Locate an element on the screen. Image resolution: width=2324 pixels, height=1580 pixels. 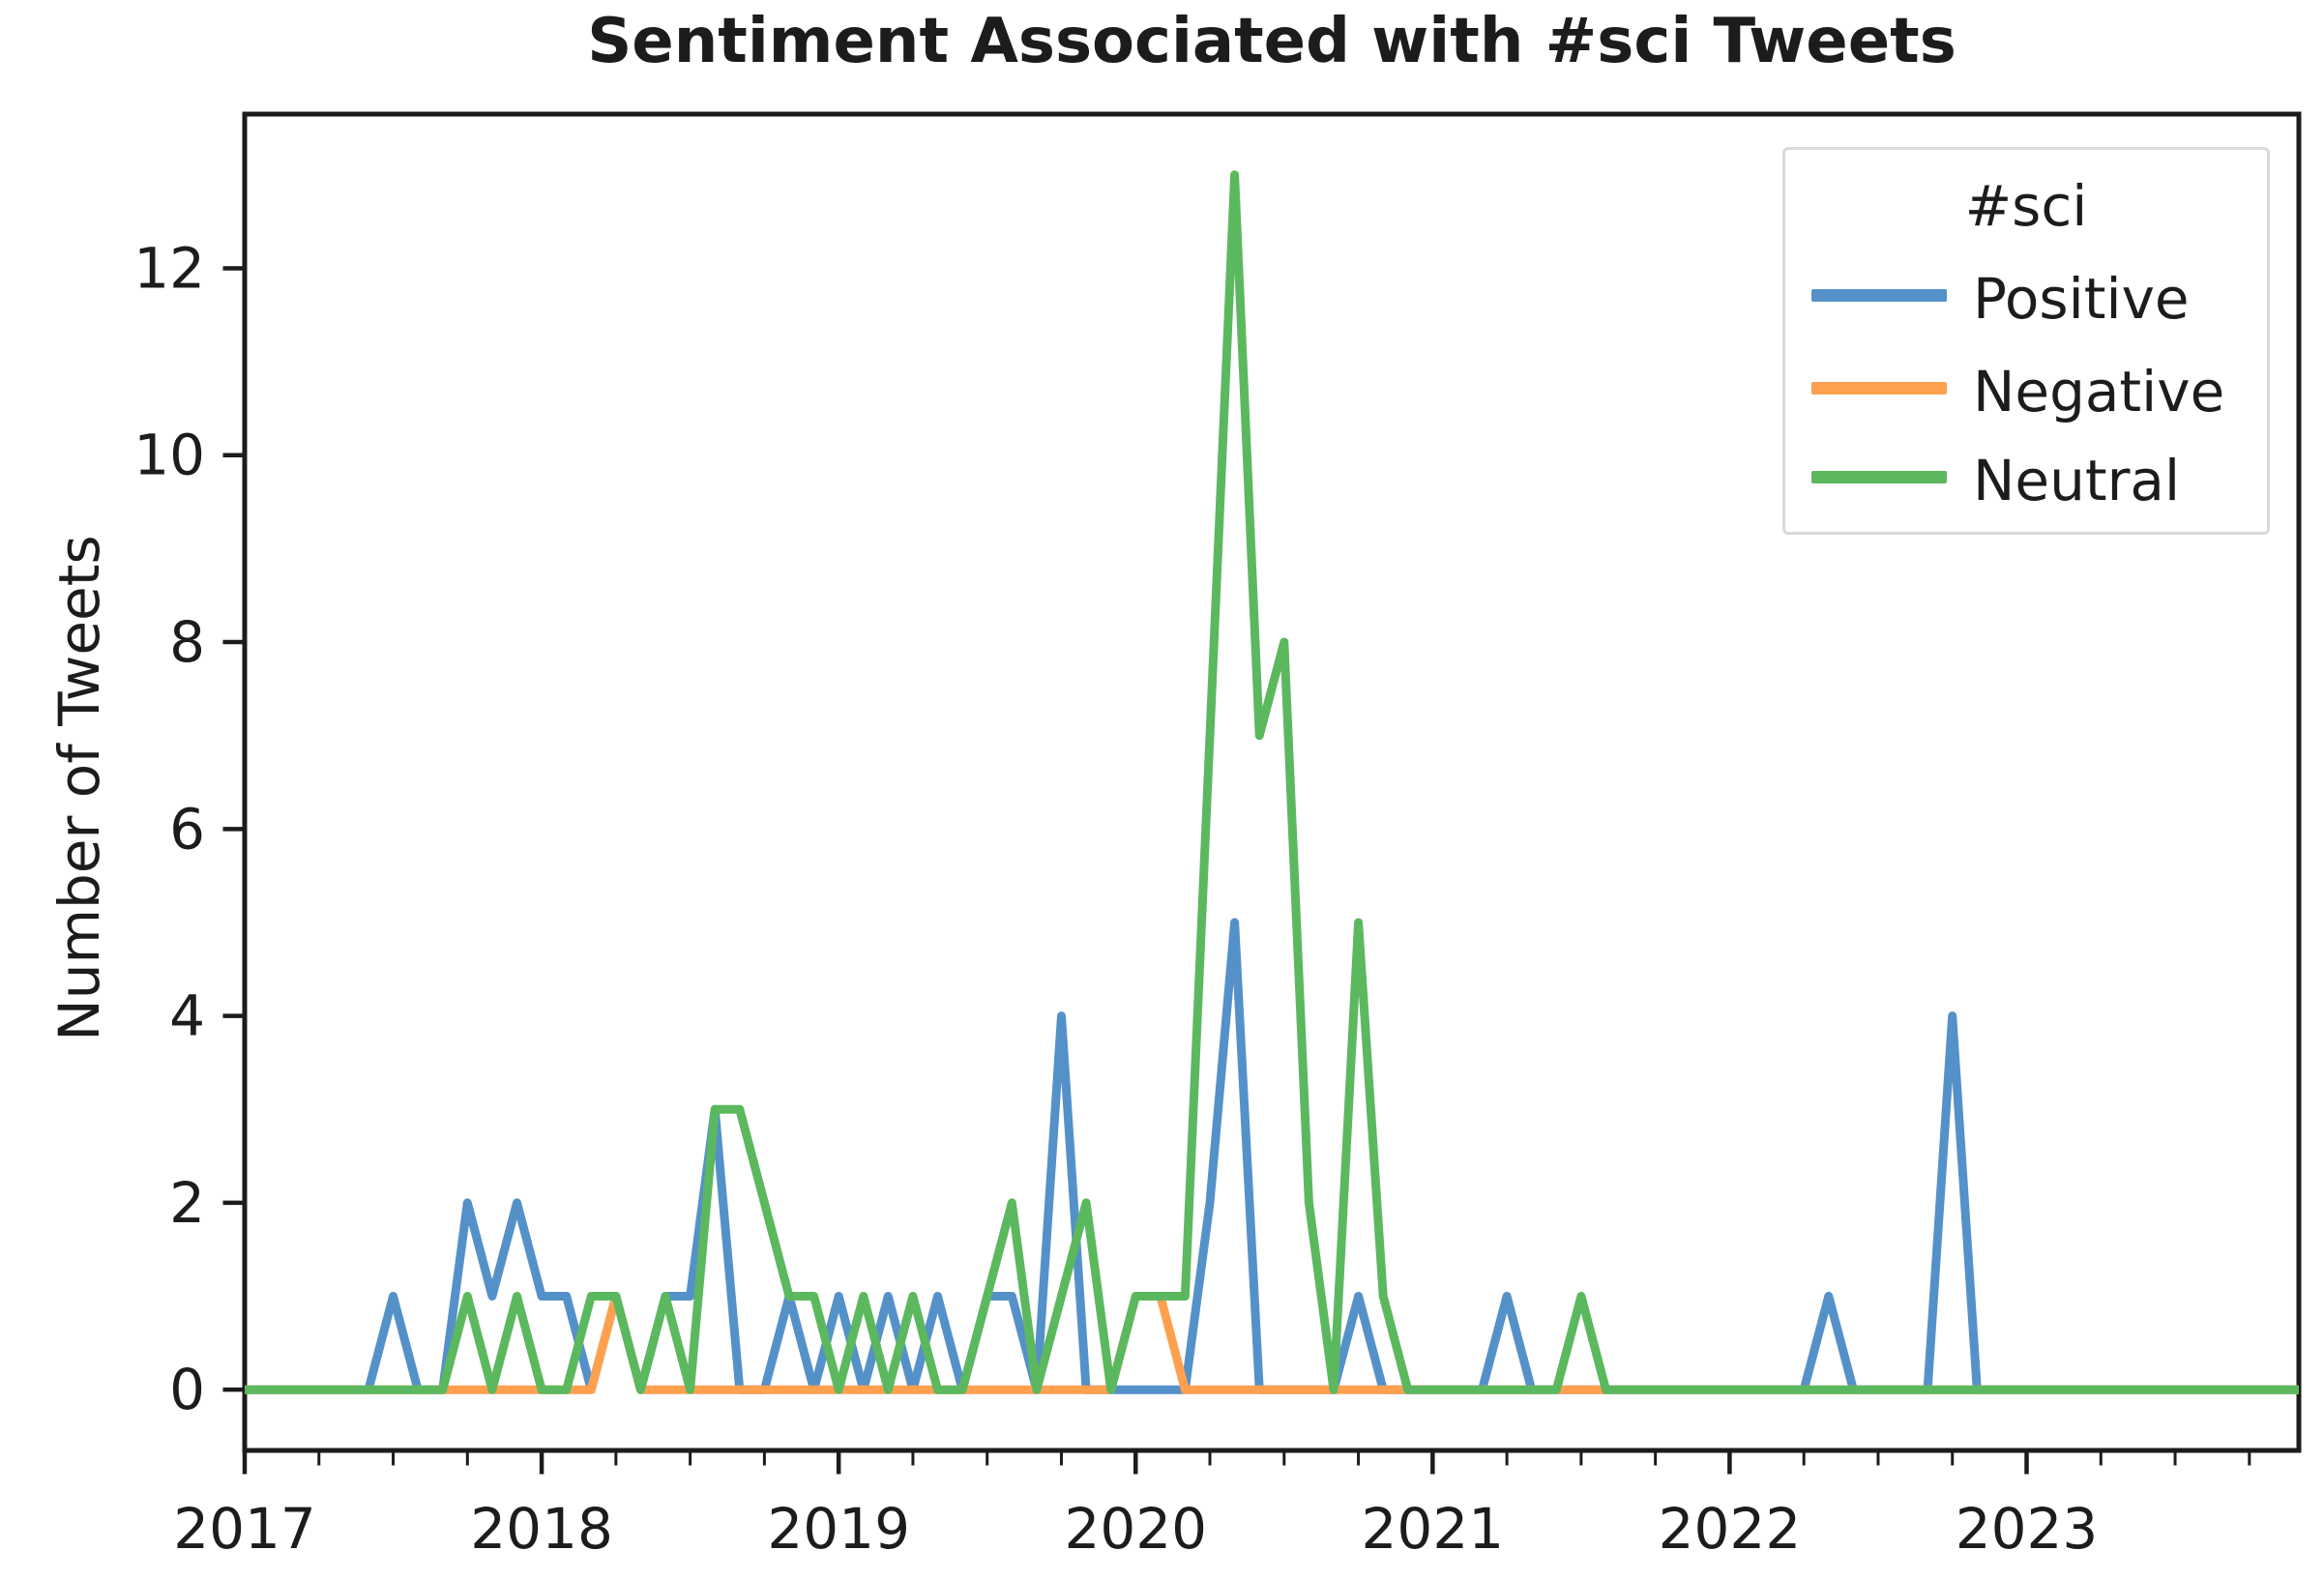
legend-label-positive: Positive is located at coordinates (2081, 299).